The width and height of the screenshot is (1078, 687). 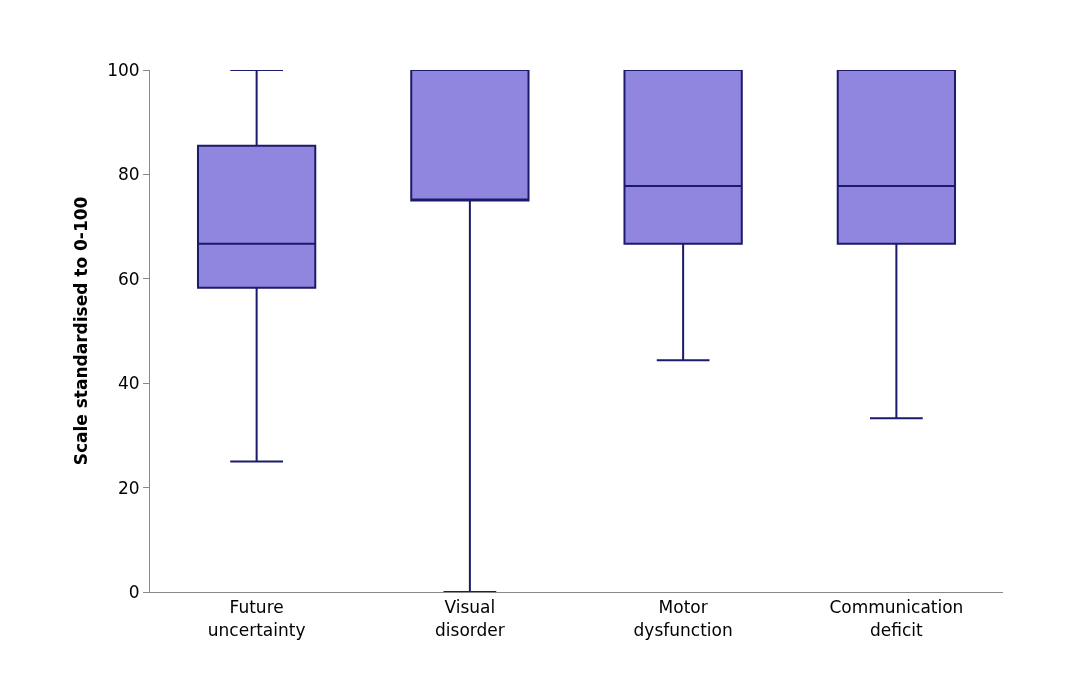 What do you see at coordinates (128, 487) in the screenshot?
I see `y-tick-label: 20` at bounding box center [128, 487].